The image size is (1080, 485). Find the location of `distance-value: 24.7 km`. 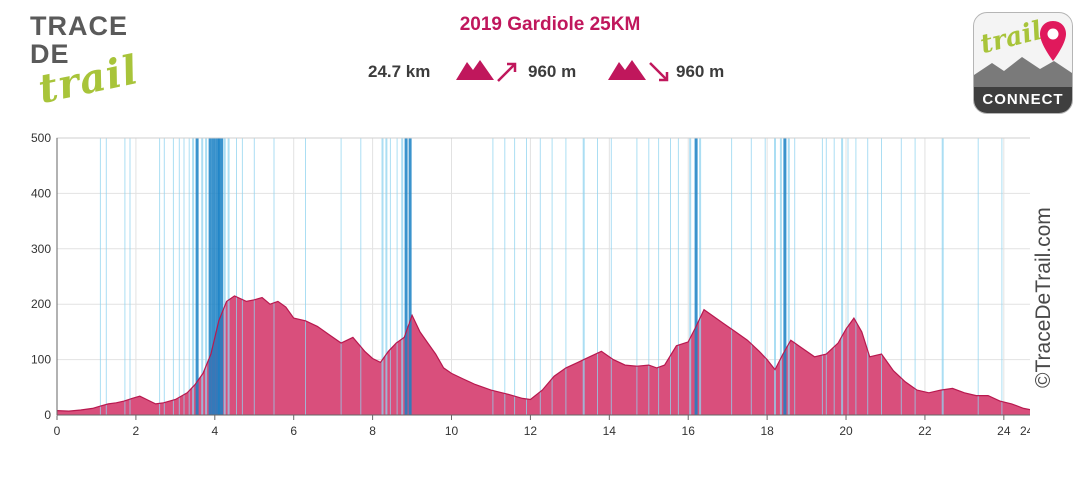

distance-value: 24.7 km is located at coordinates (399, 71).